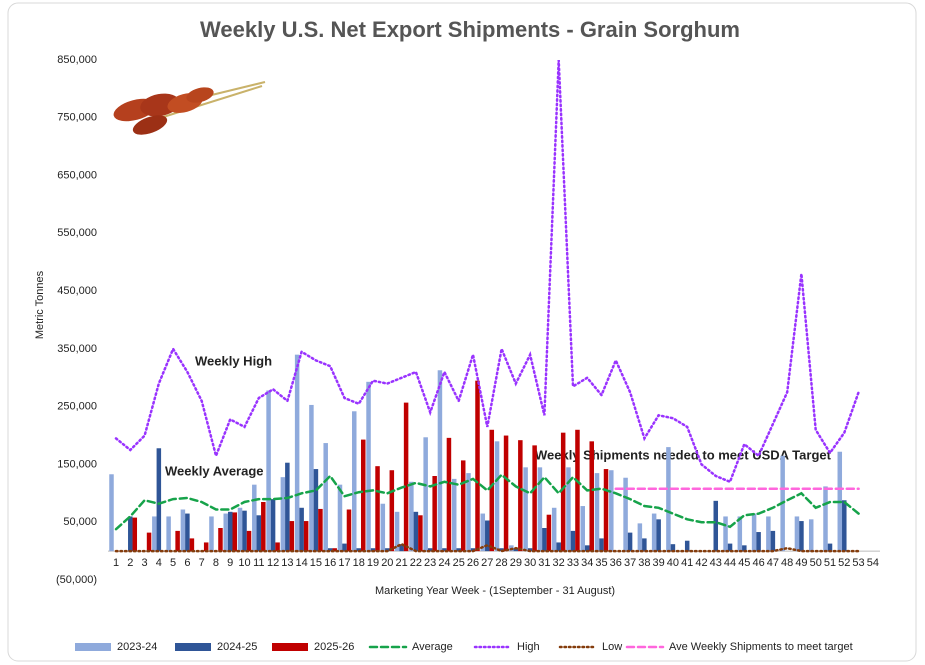 This screenshot has height=665, width=925. I want to click on annotation: Weekly Average, so click(214, 470).